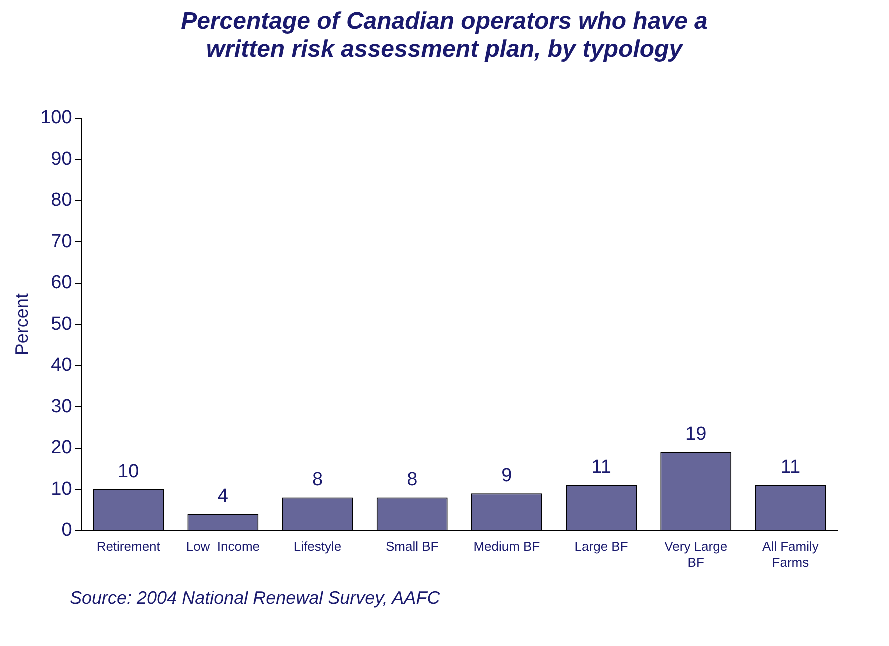 The image size is (889, 646). What do you see at coordinates (61, 241) in the screenshot?
I see `y-tick-label: 70` at bounding box center [61, 241].